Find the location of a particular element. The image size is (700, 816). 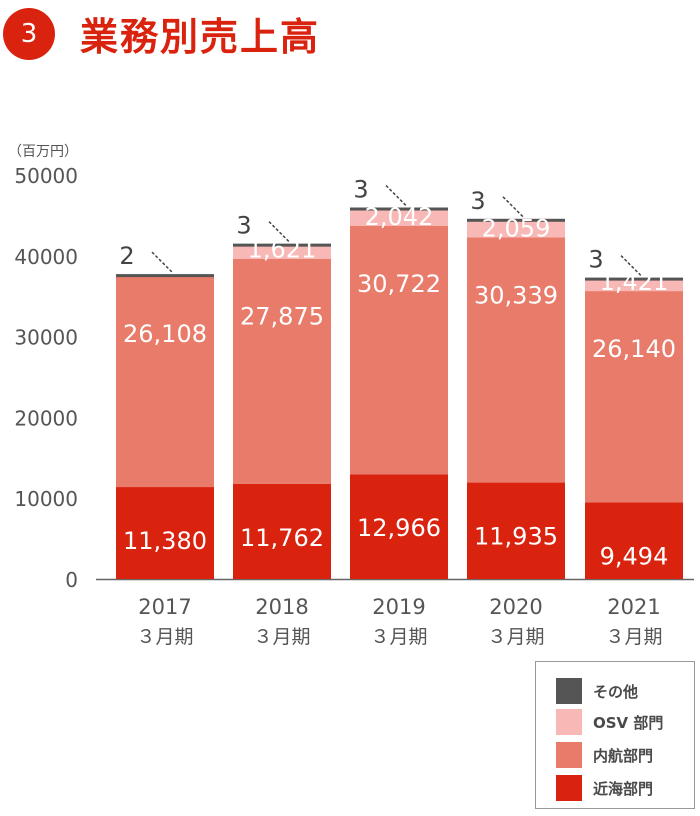

data-label-osv: 1,621 is located at coordinates (282, 250).